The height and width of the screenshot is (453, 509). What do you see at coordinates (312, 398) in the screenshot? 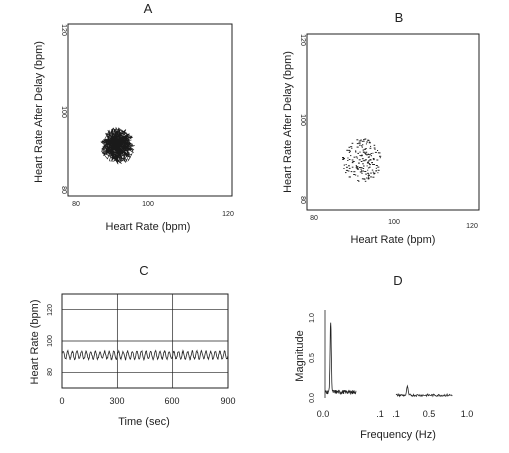
I see `panel-d-ytick-0: 0.0` at bounding box center [312, 398].